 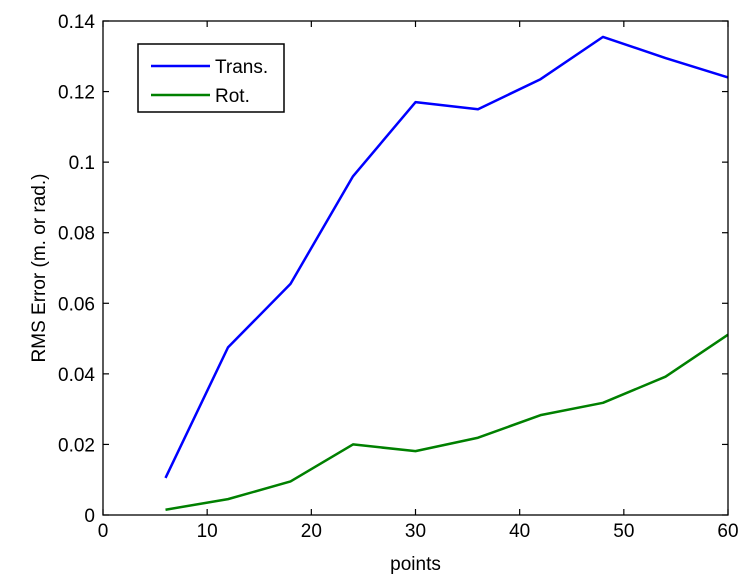 I want to click on x-tick-label: 0, so click(x=103, y=531).